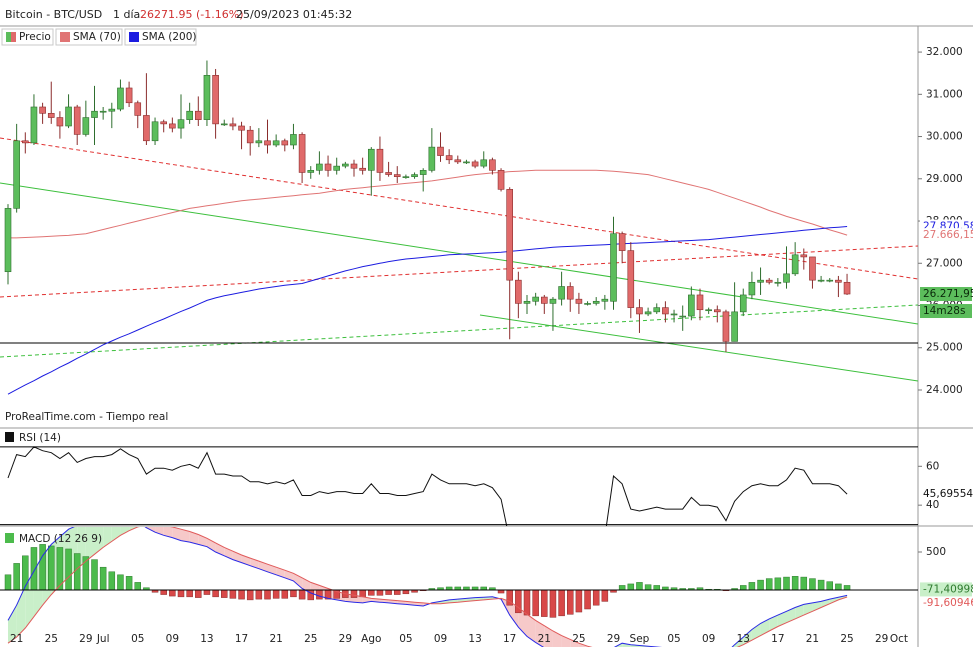 The image size is (973, 647). I want to click on price-change: 26271.95 (-1.16%), so click(191, 14).